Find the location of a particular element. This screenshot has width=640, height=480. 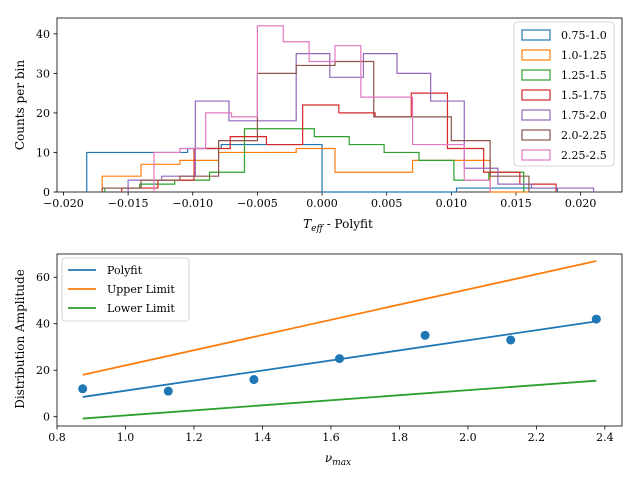

amplitude-legend-label: Polyfit is located at coordinates (125, 270).